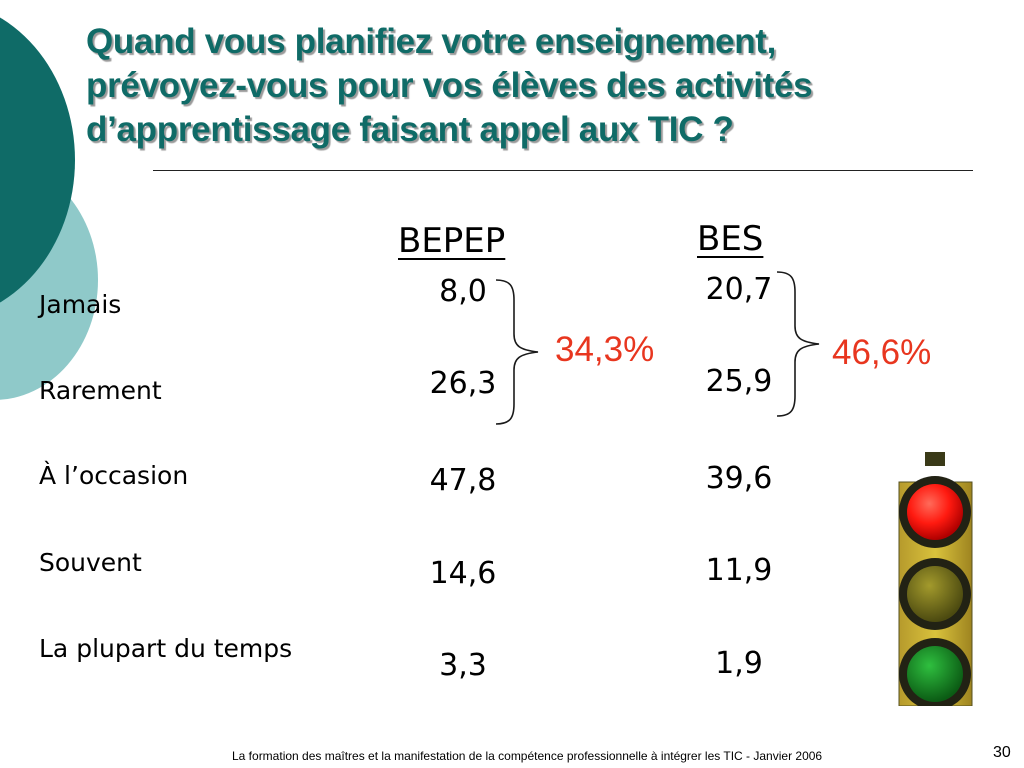 The width and height of the screenshot is (1024, 768). I want to click on bepep-value-jamais: 8,0, so click(463, 291).